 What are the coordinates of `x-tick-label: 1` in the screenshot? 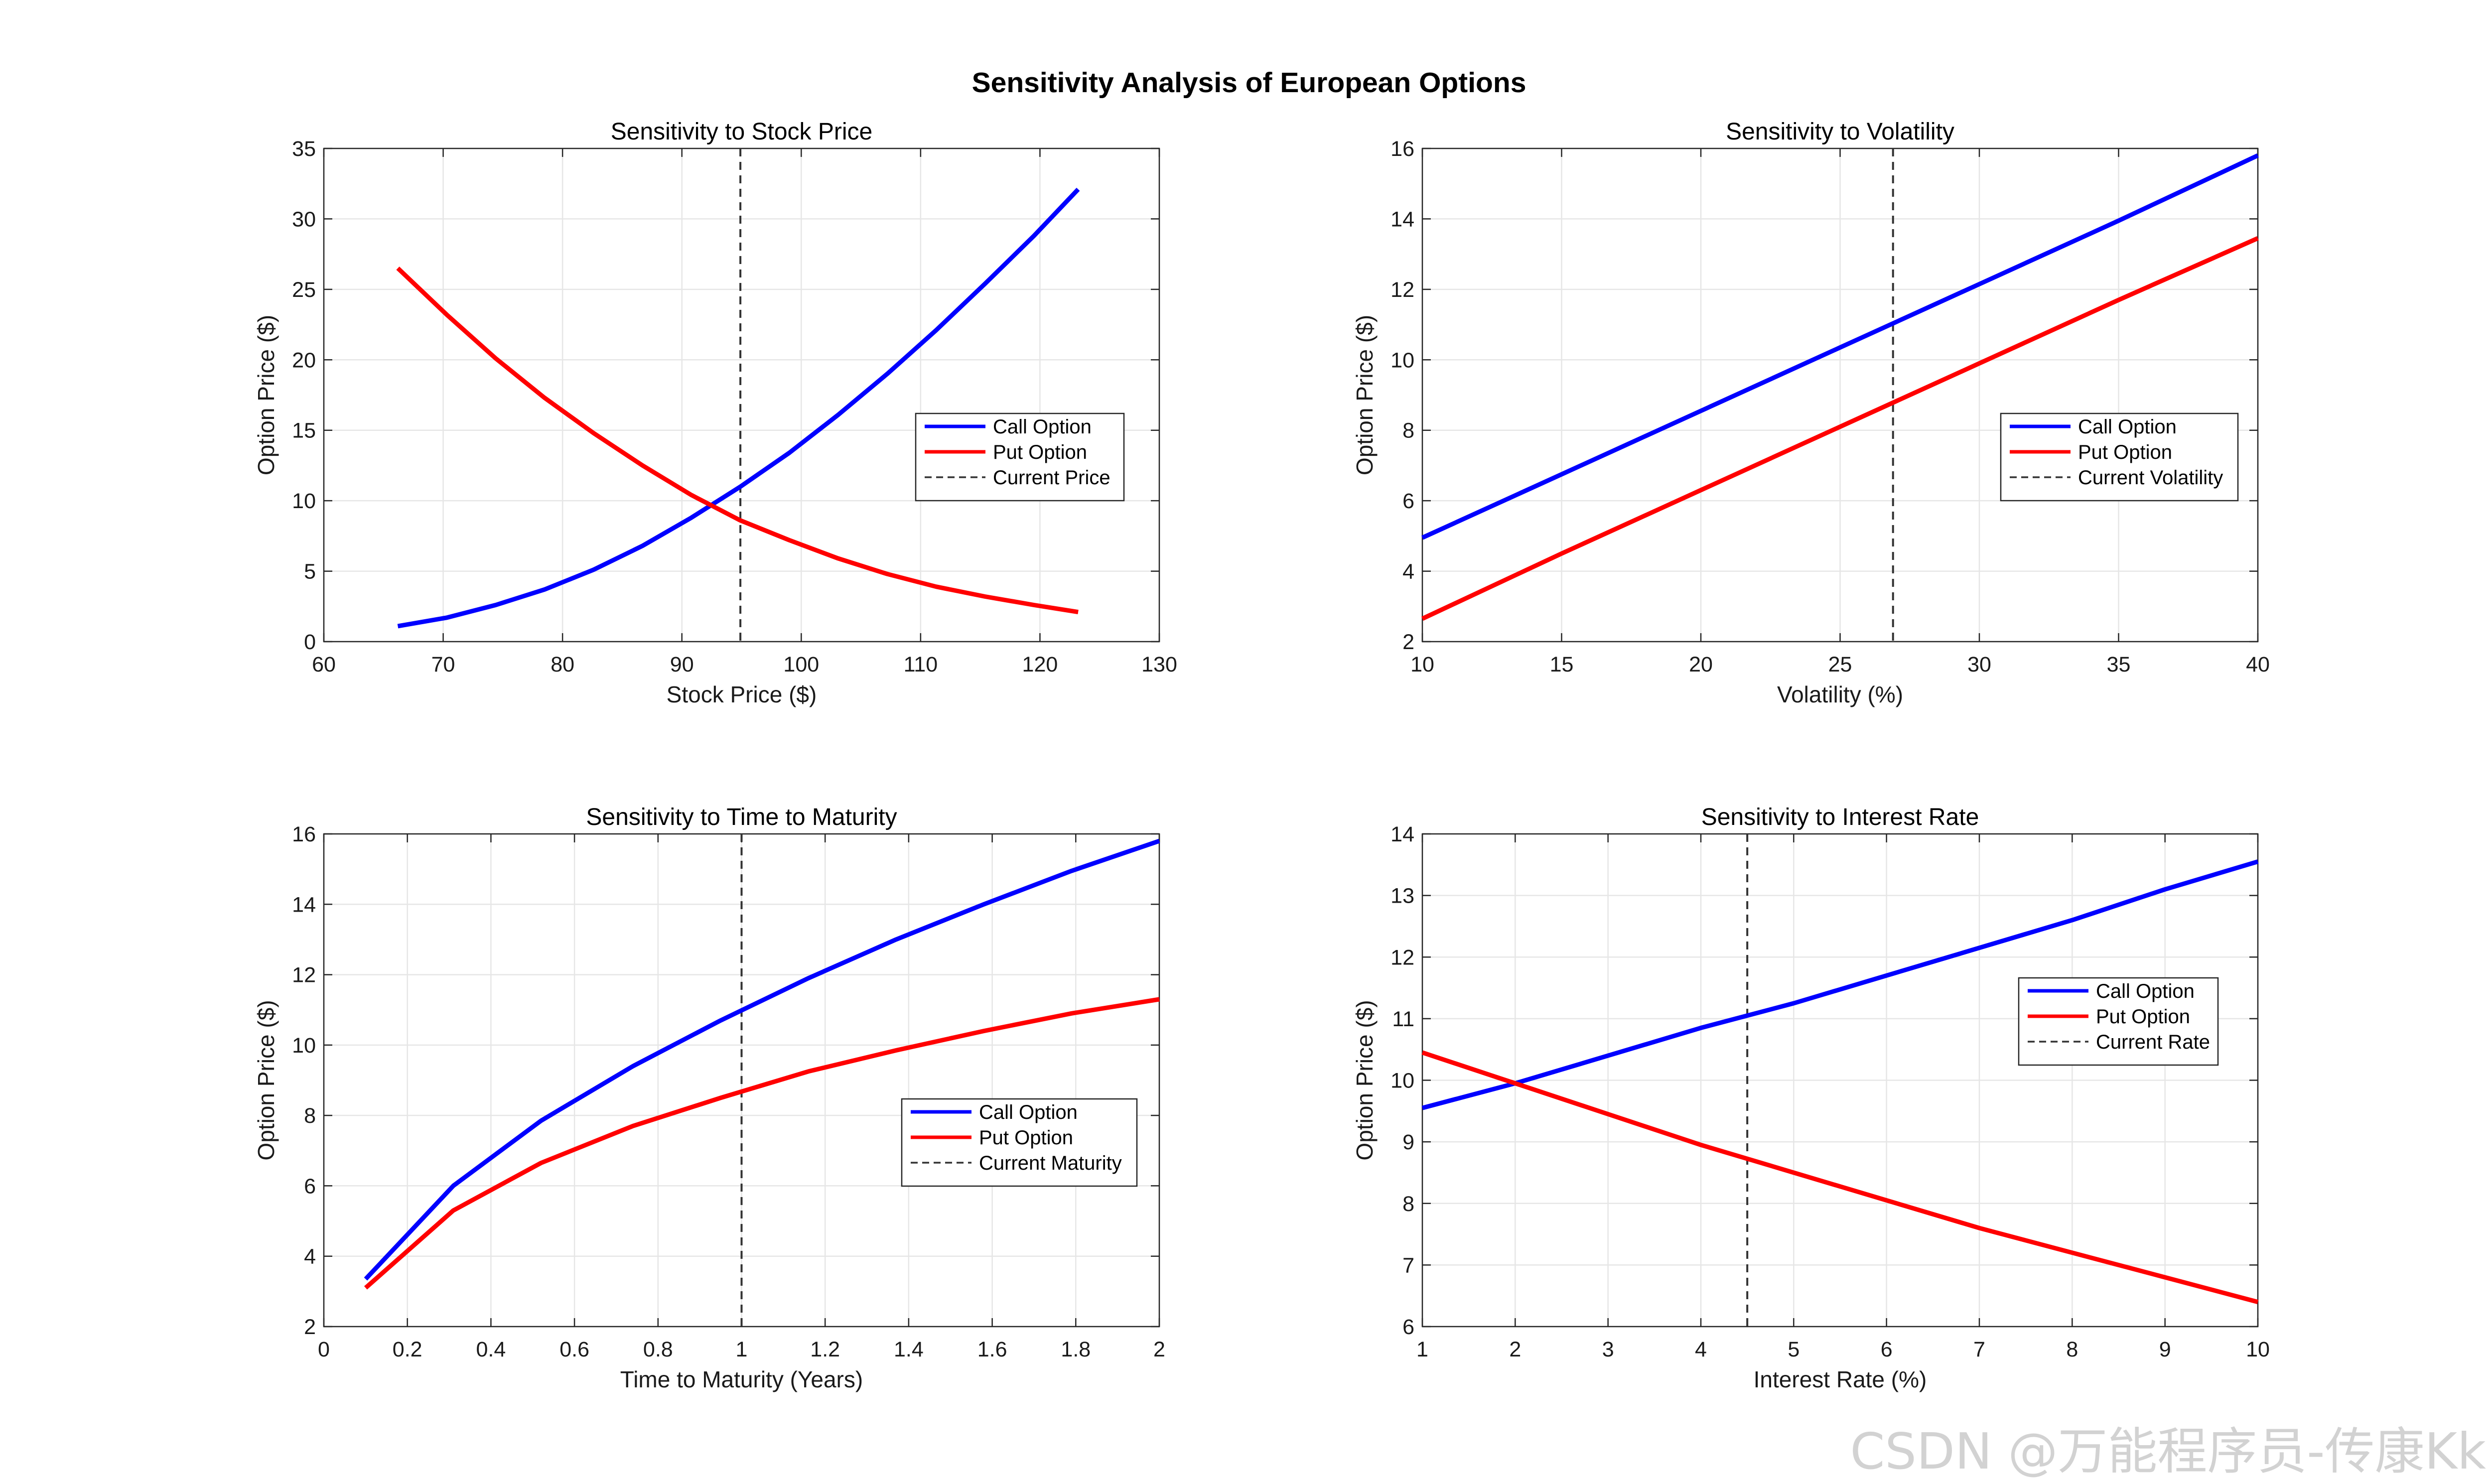 It's located at (1422, 1349).